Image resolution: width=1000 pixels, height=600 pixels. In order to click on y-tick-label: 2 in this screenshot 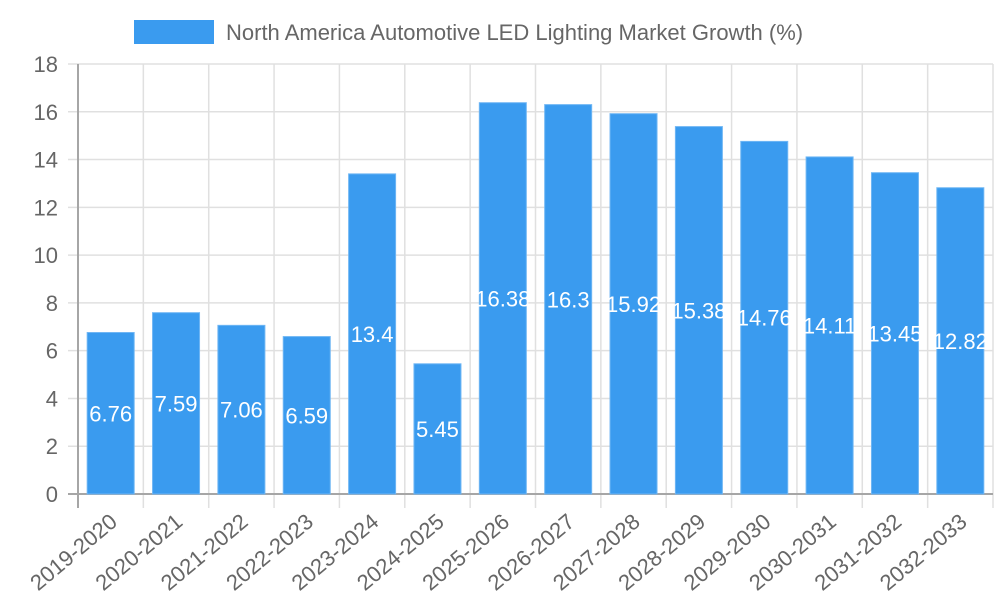, I will do `click(52, 446)`.